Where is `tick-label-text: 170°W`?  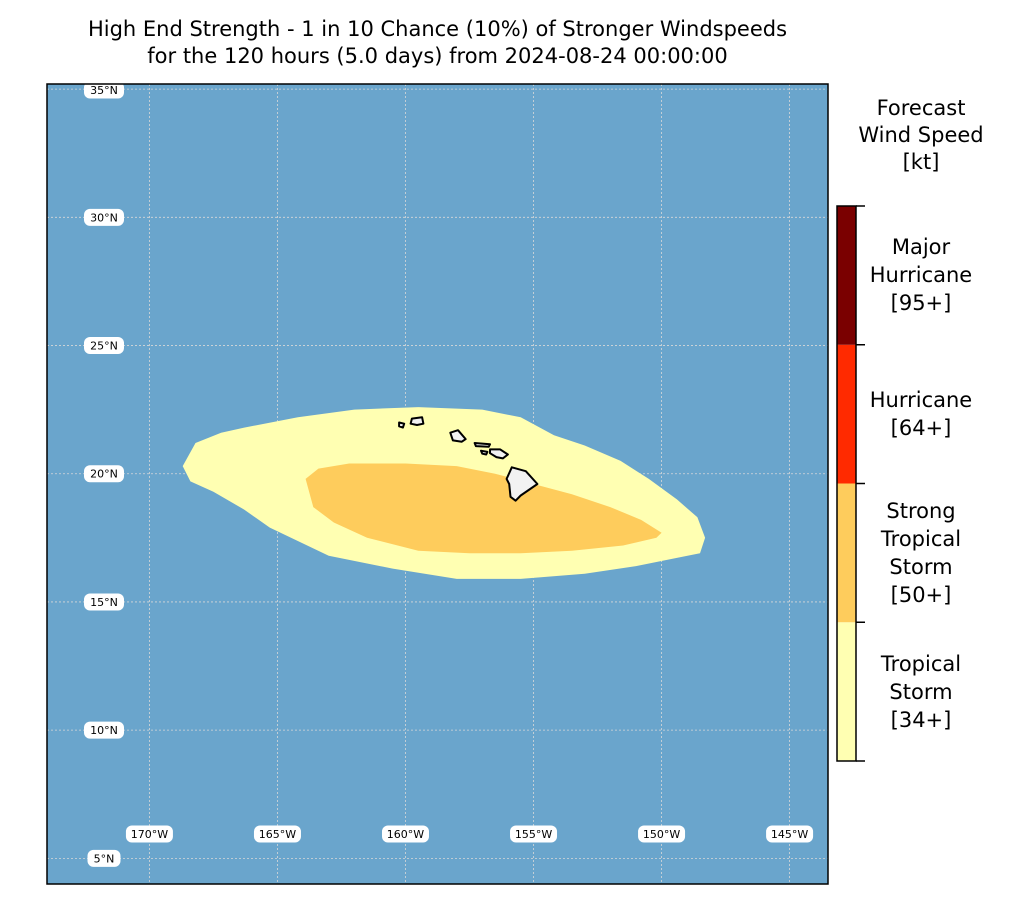
tick-label-text: 170°W is located at coordinates (149, 834).